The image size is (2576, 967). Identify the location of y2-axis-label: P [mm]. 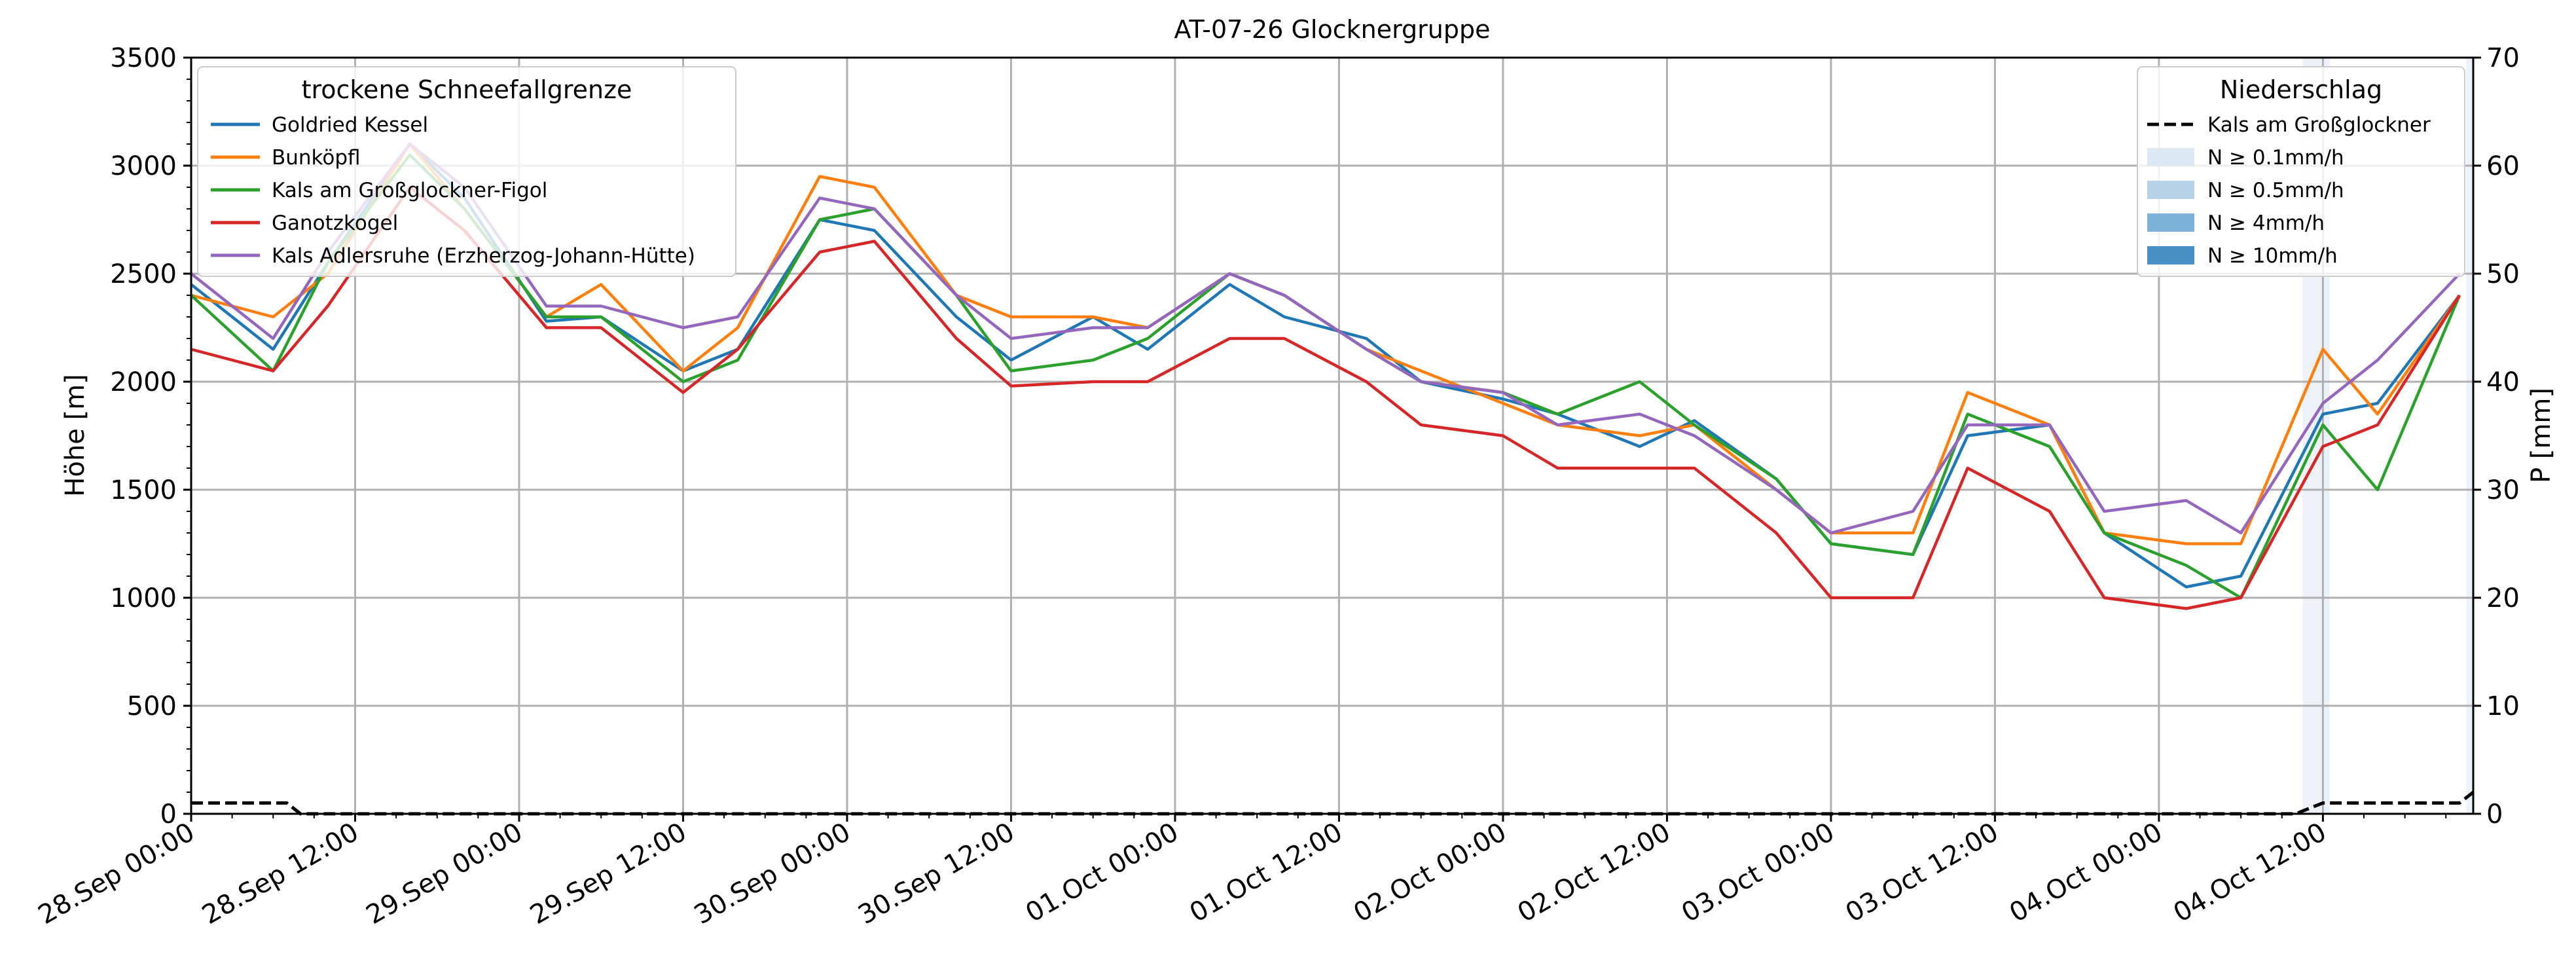
(2541, 435).